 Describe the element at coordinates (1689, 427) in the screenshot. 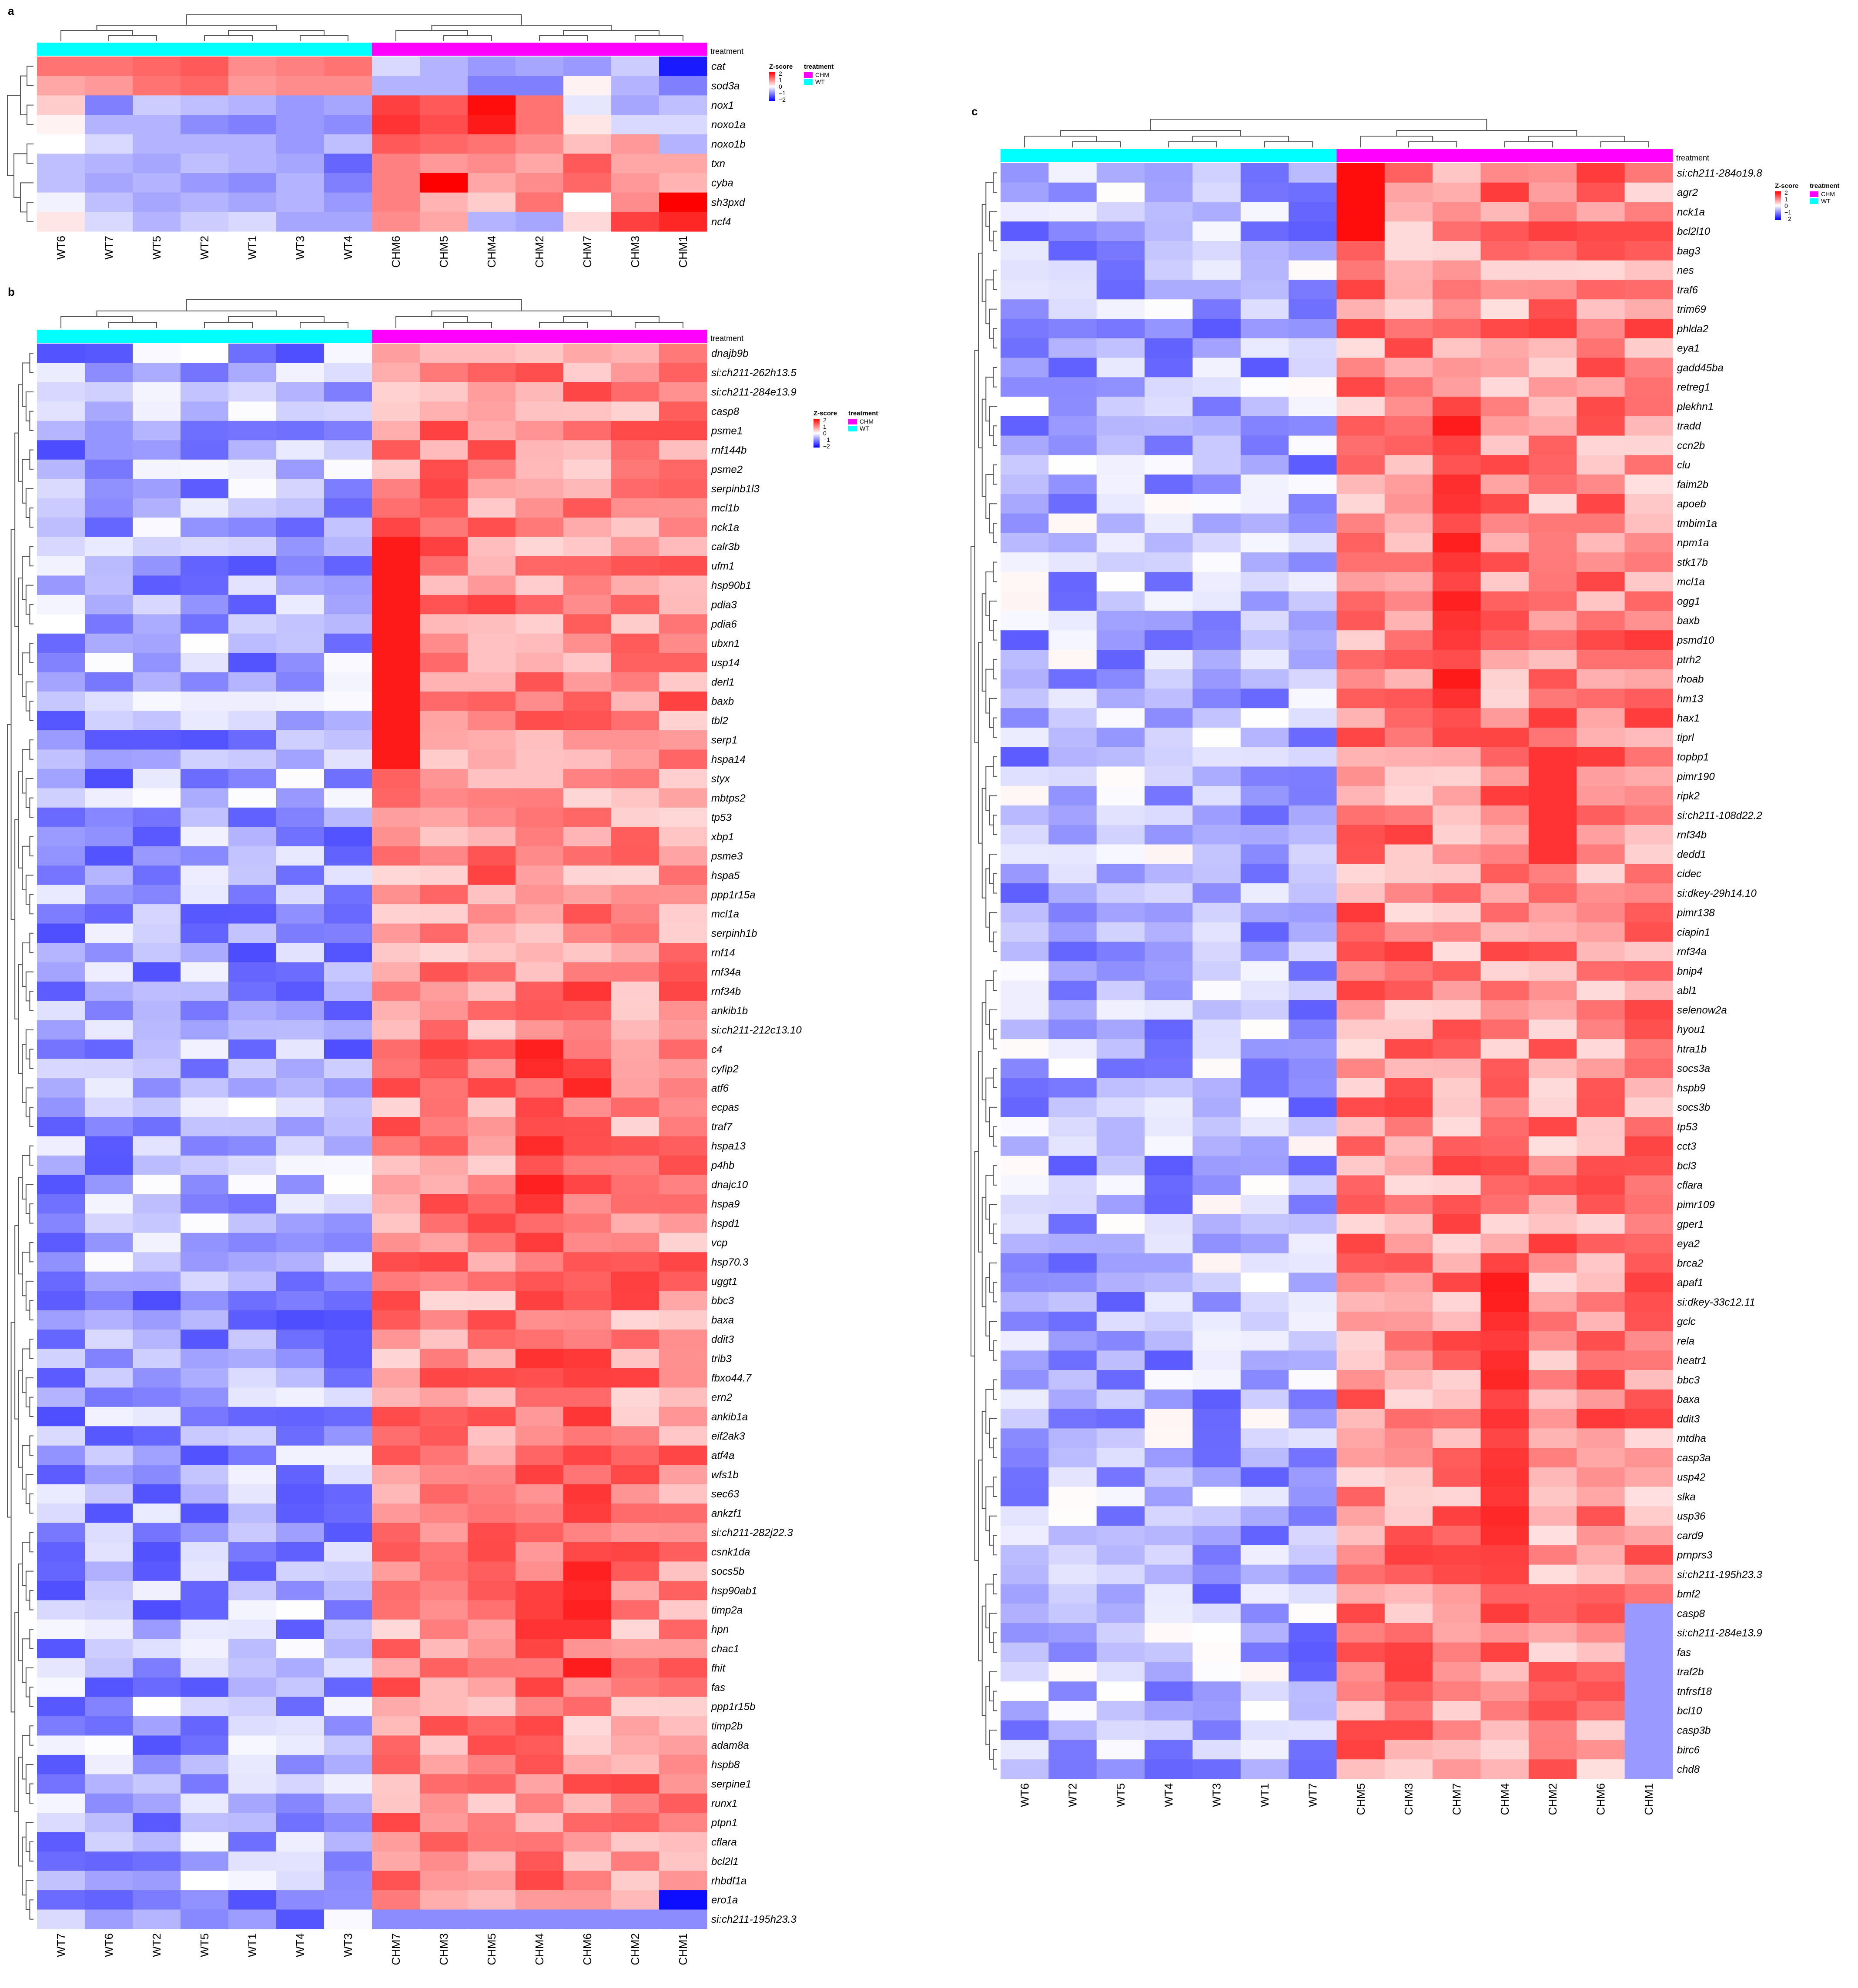

I see `row-label: tradd` at that location.